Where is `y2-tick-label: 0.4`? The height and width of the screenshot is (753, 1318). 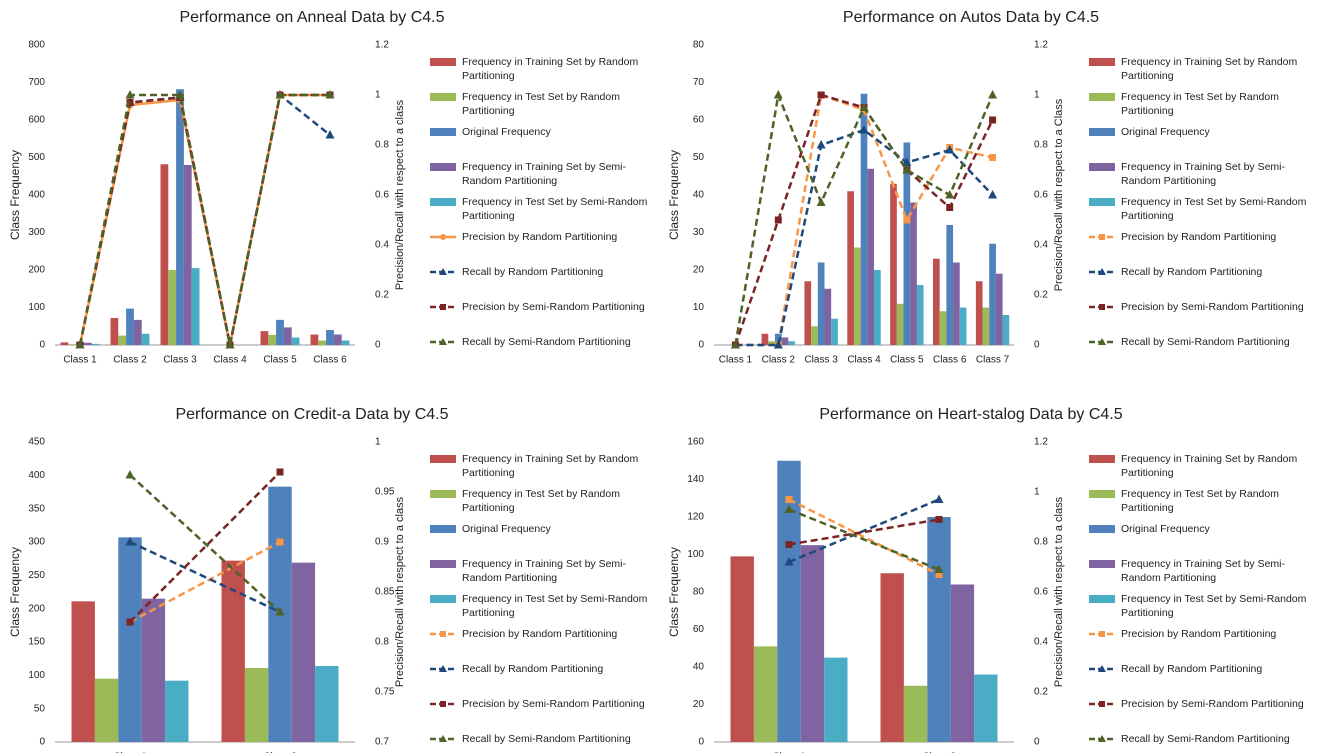 y2-tick-label: 0.4 is located at coordinates (1041, 245).